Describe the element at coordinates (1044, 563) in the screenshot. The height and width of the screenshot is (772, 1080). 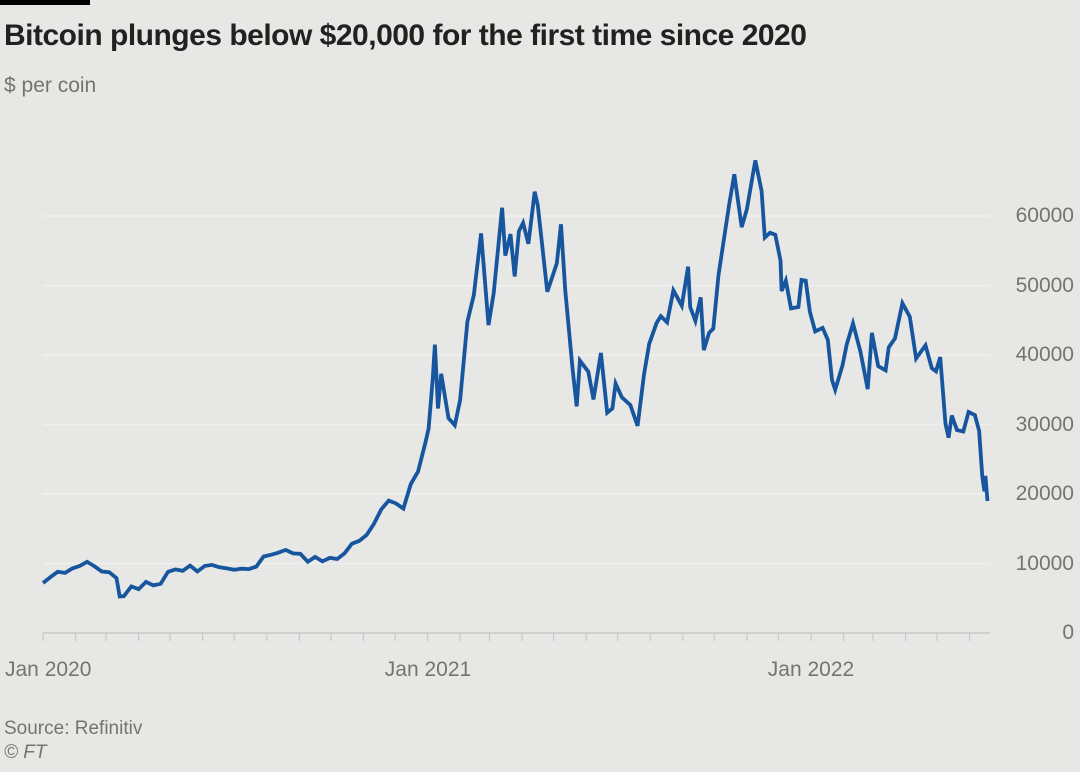
I see `y-axis-label: 10000` at that location.